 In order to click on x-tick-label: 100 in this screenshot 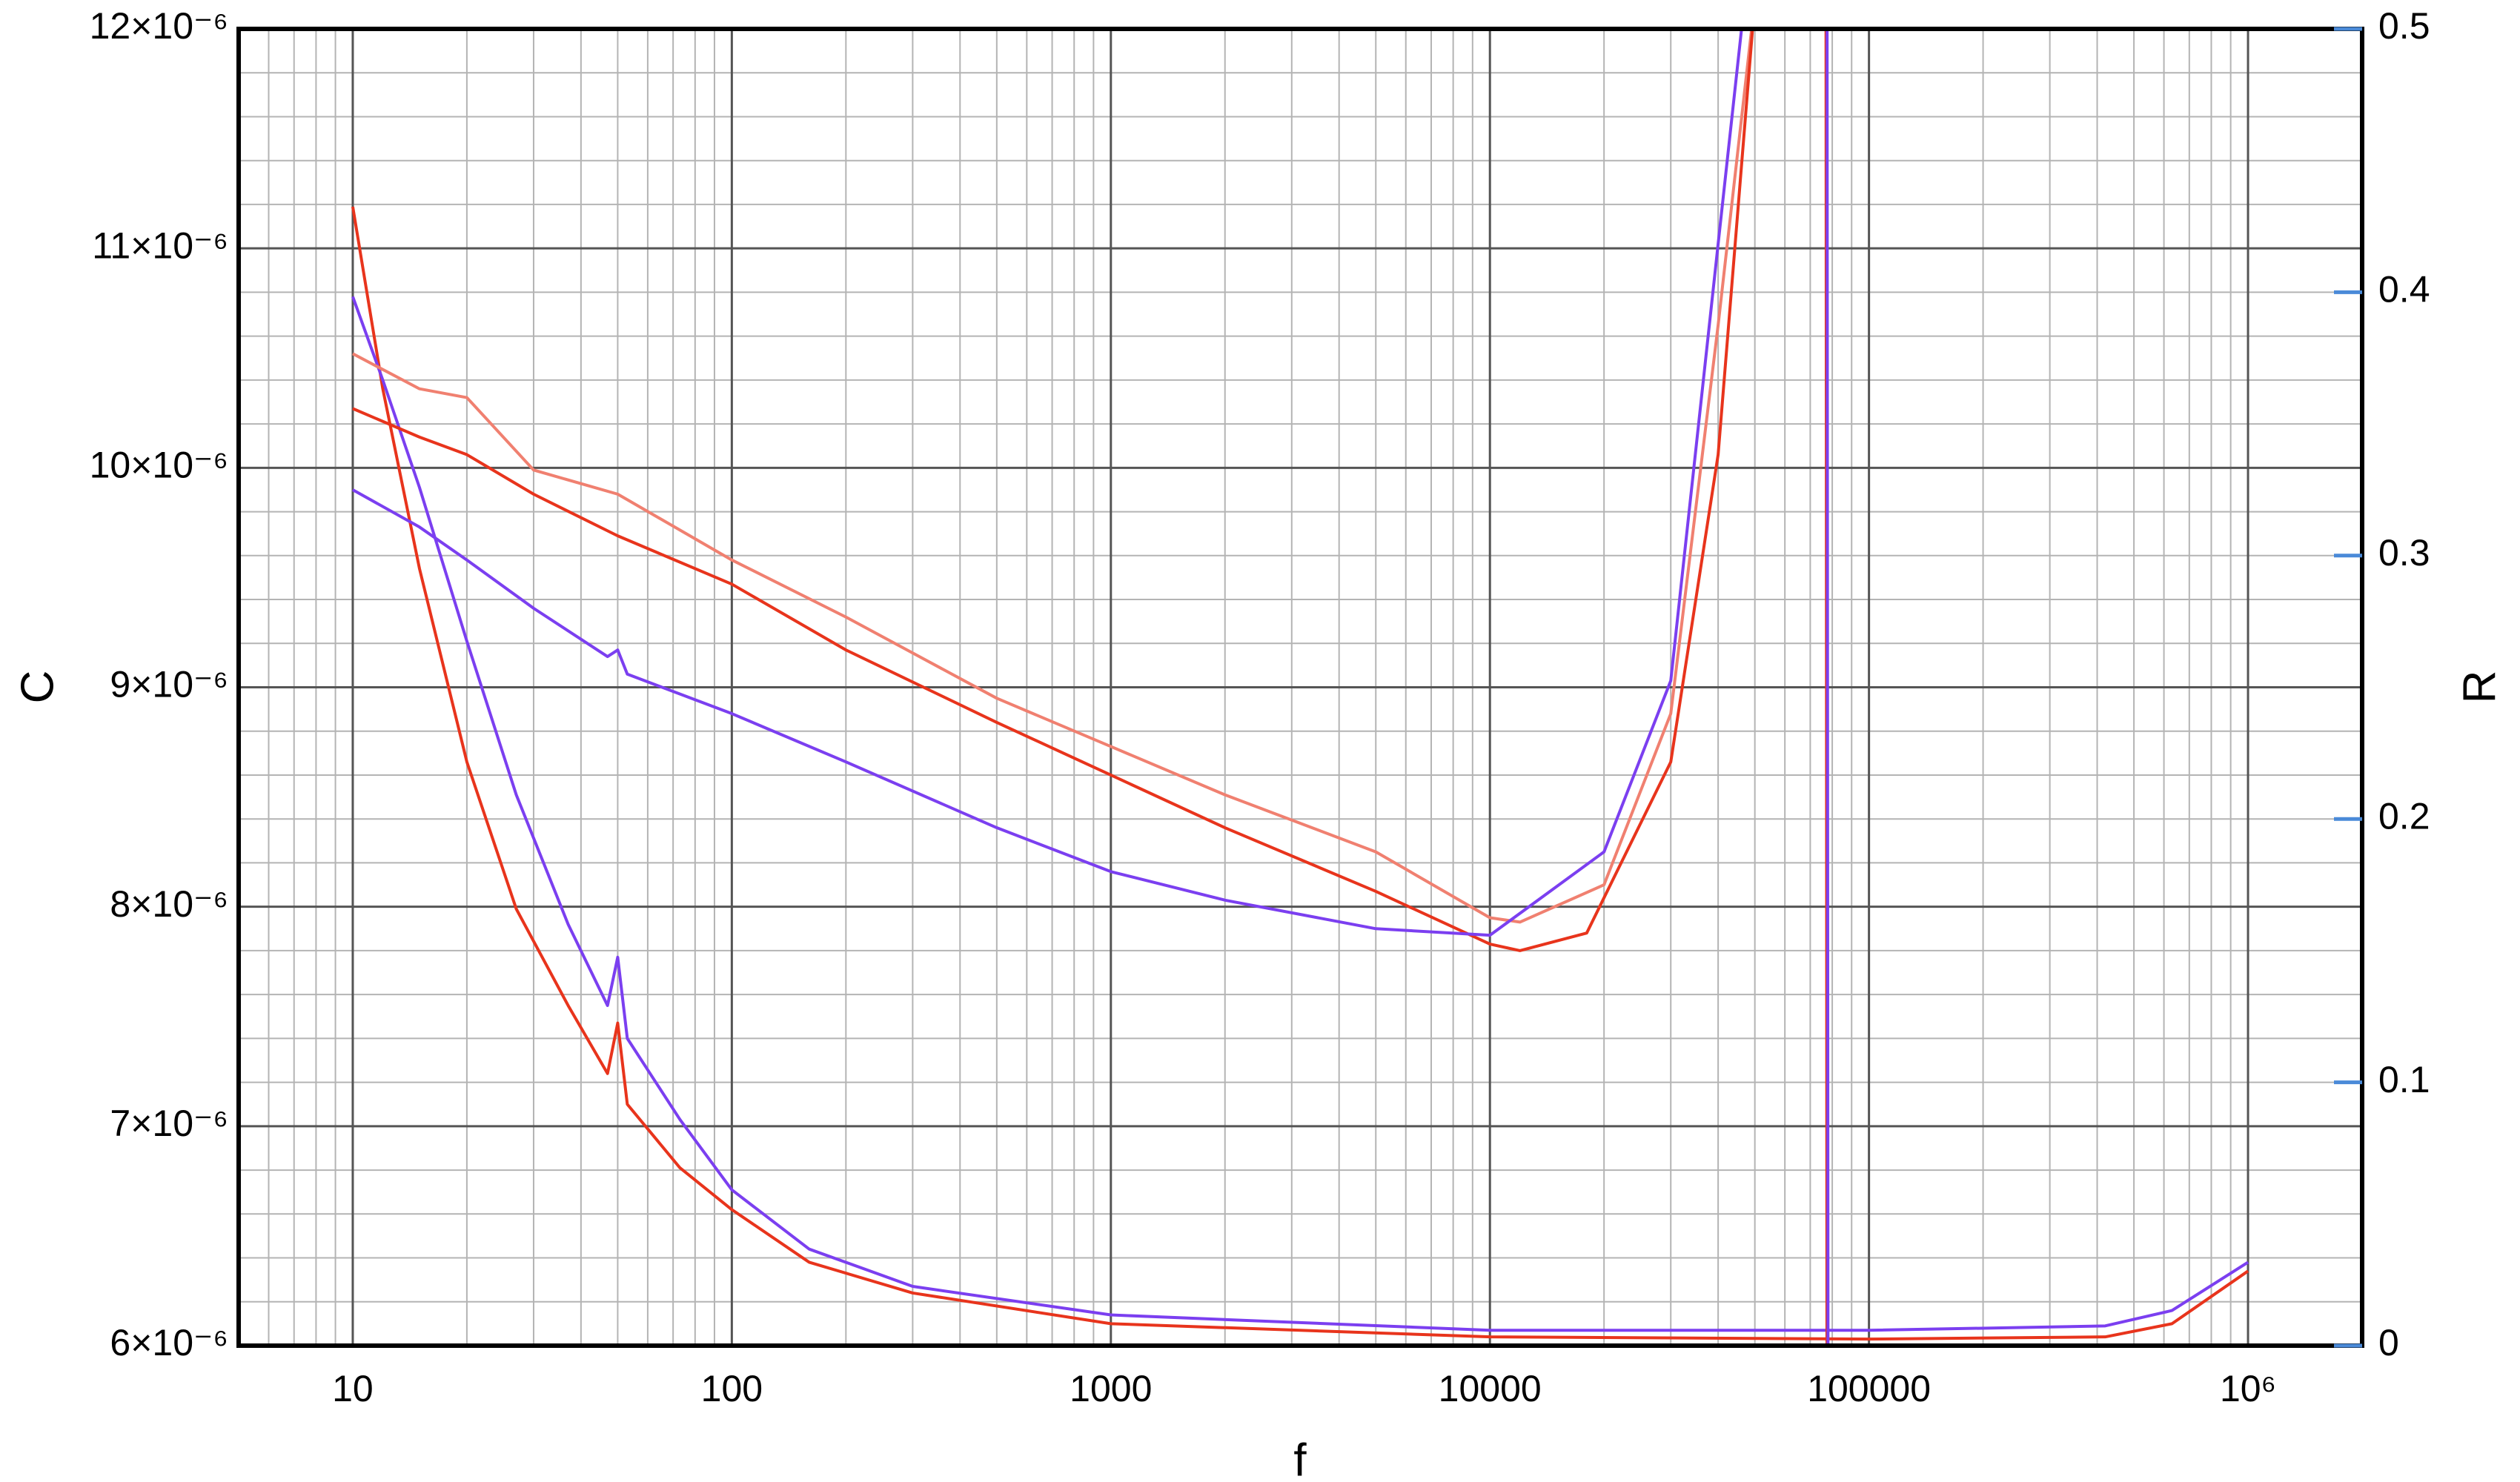, I will do `click(732, 1388)`.